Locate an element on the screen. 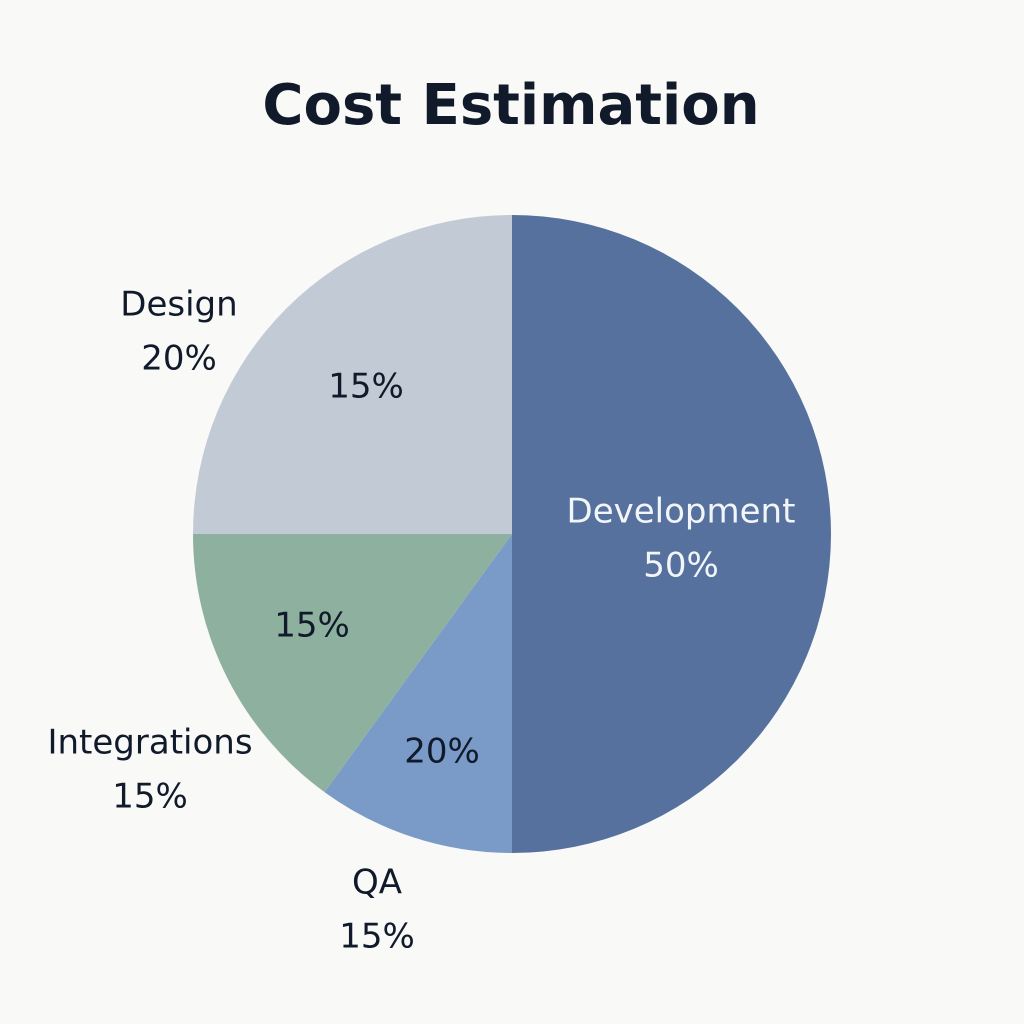 Image resolution: width=1024 pixels, height=1024 pixels. outside-label-design-0-0: Design is located at coordinates (178, 305).